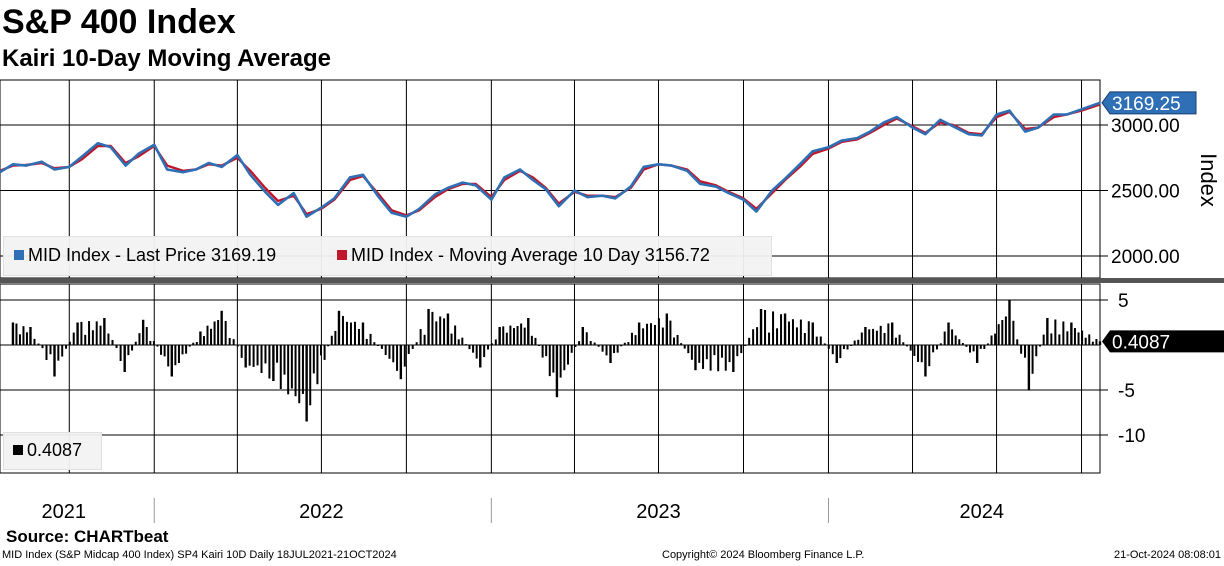 Image resolution: width=1224 pixels, height=566 pixels. Describe the element at coordinates (1145, 257) in the screenshot. I see `y-tick-label: 2000.00` at that location.